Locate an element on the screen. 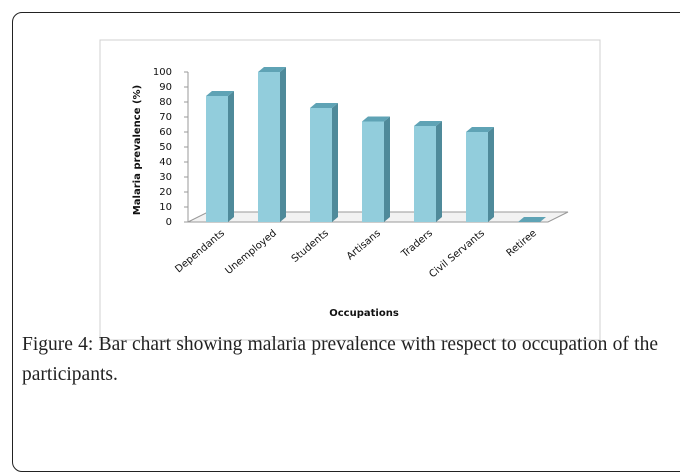 This screenshot has width=680, height=472. y-tick-label: 50 is located at coordinates (165, 147).